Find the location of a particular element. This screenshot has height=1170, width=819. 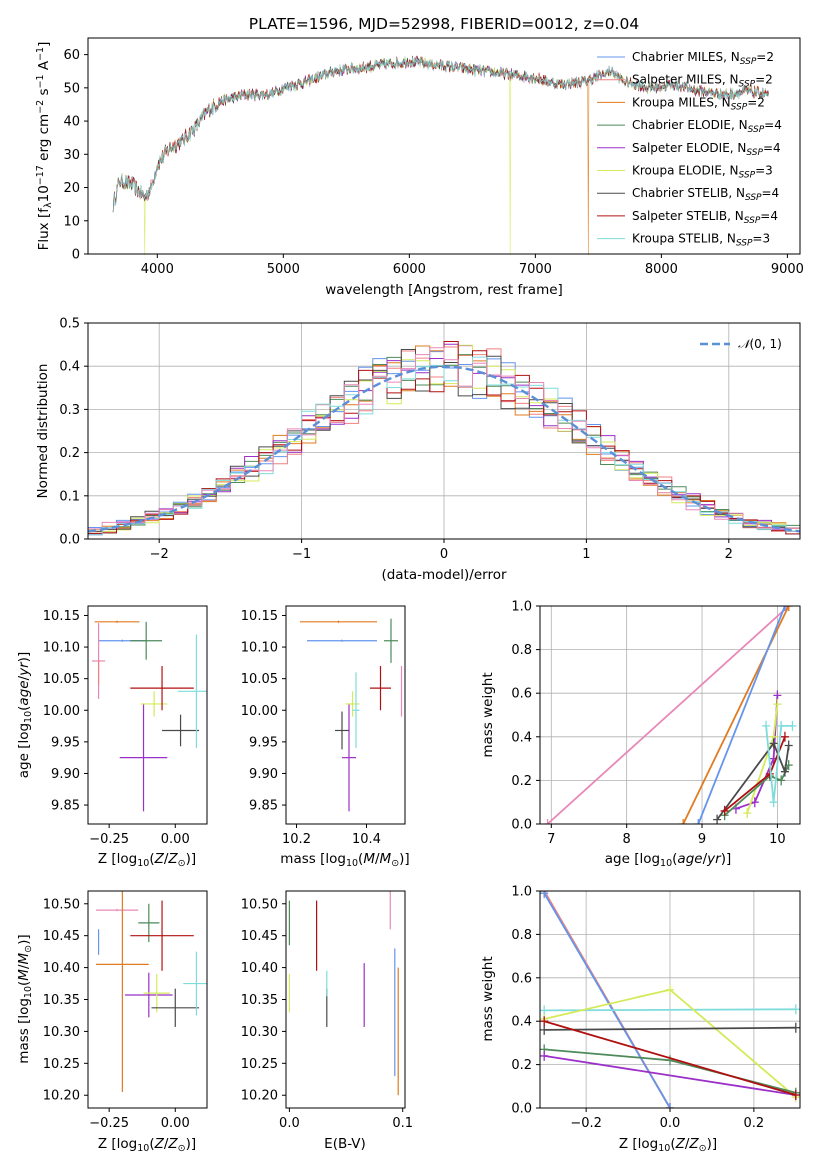

weight-line-blue is located at coordinates (741, 715).